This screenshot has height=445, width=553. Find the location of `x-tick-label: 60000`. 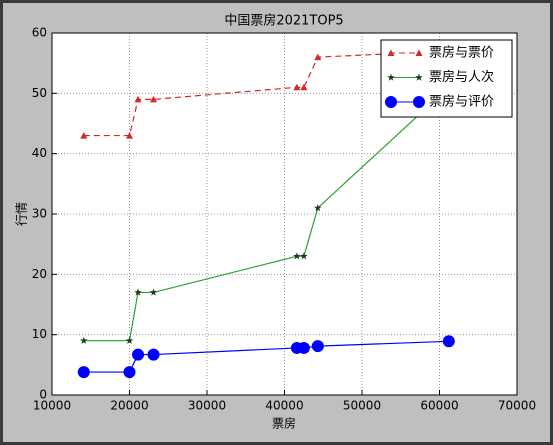

x-tick-label: 60000 is located at coordinates (439, 406).